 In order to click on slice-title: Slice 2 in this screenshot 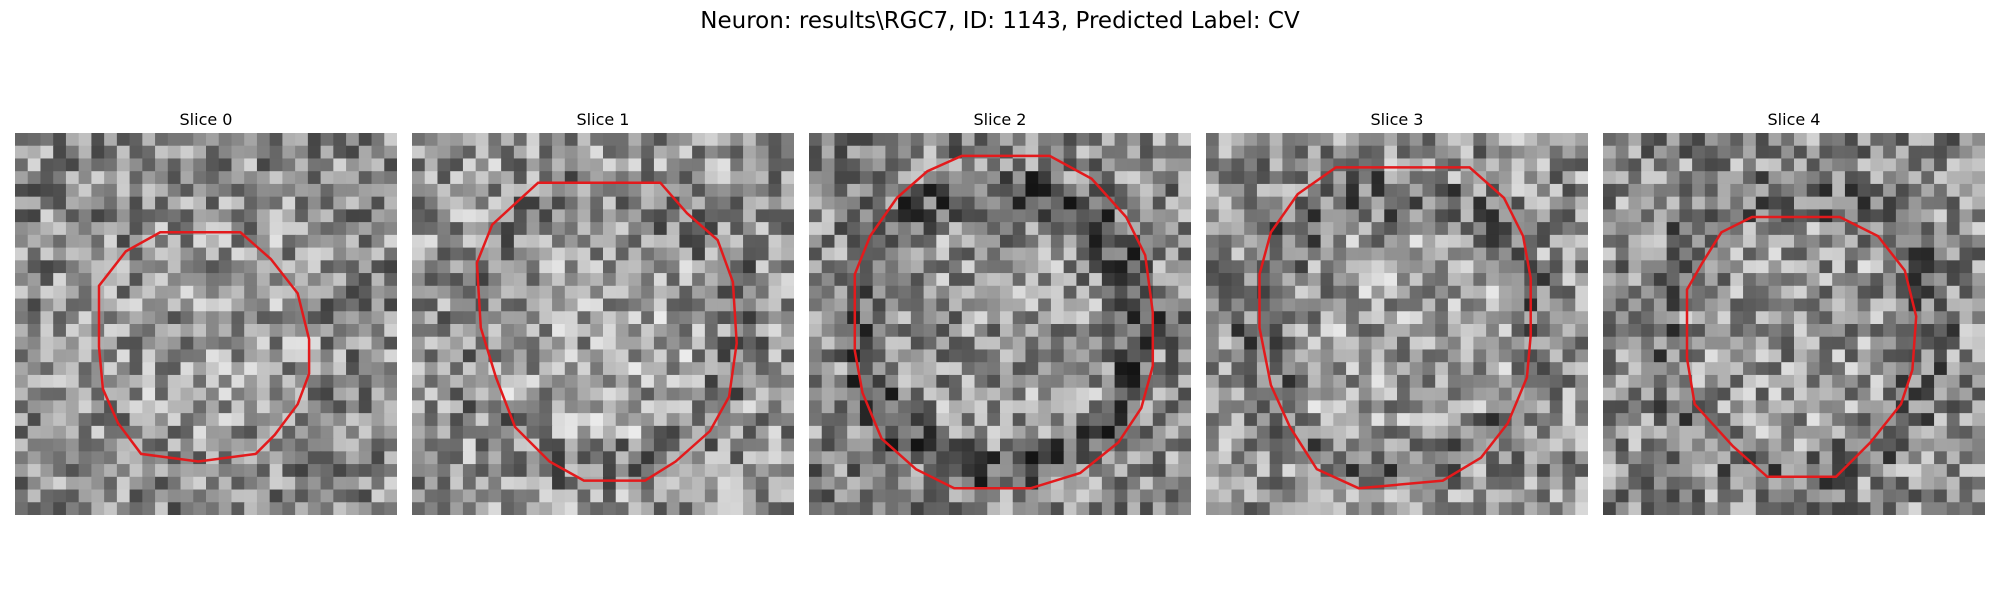, I will do `click(1000, 119)`.